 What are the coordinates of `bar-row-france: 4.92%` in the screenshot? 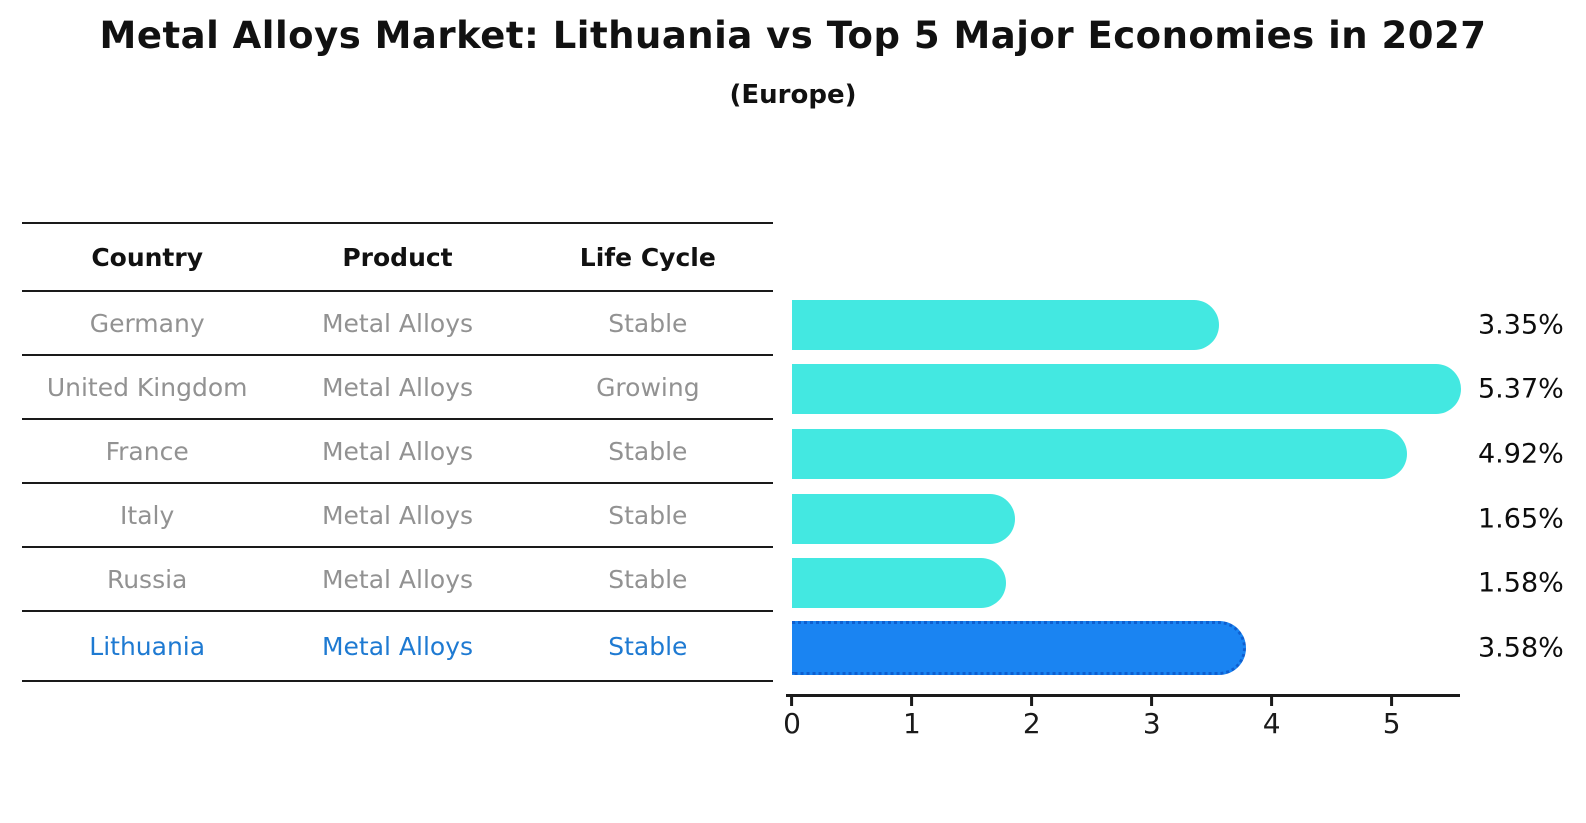 It's located at (1189, 454).